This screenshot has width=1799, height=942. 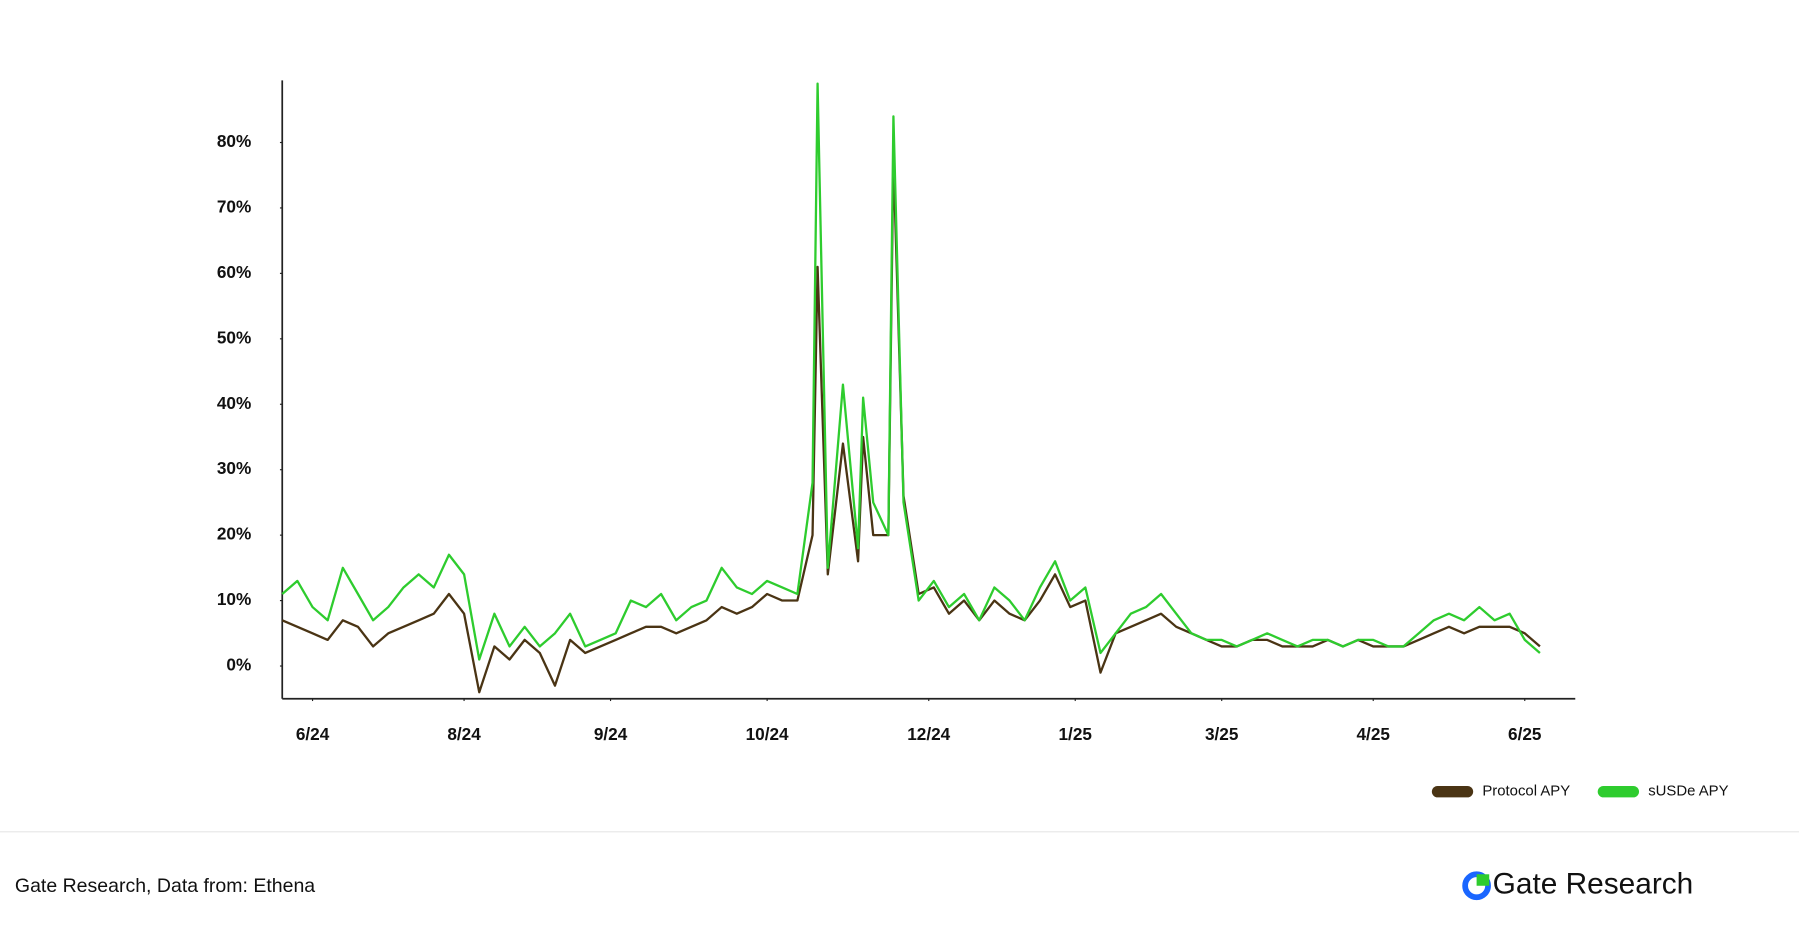 What do you see at coordinates (234, 337) in the screenshot?
I see `y-tick-label: 50%` at bounding box center [234, 337].